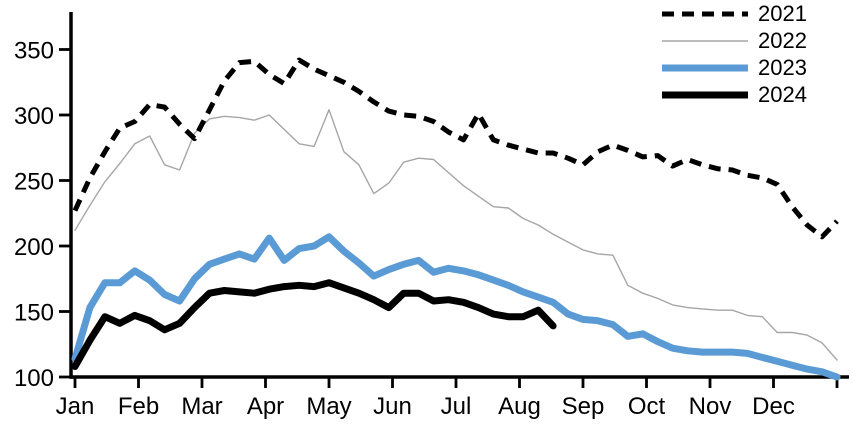 The width and height of the screenshot is (852, 430). I want to click on legend-line-2023-icon, so click(705, 67).